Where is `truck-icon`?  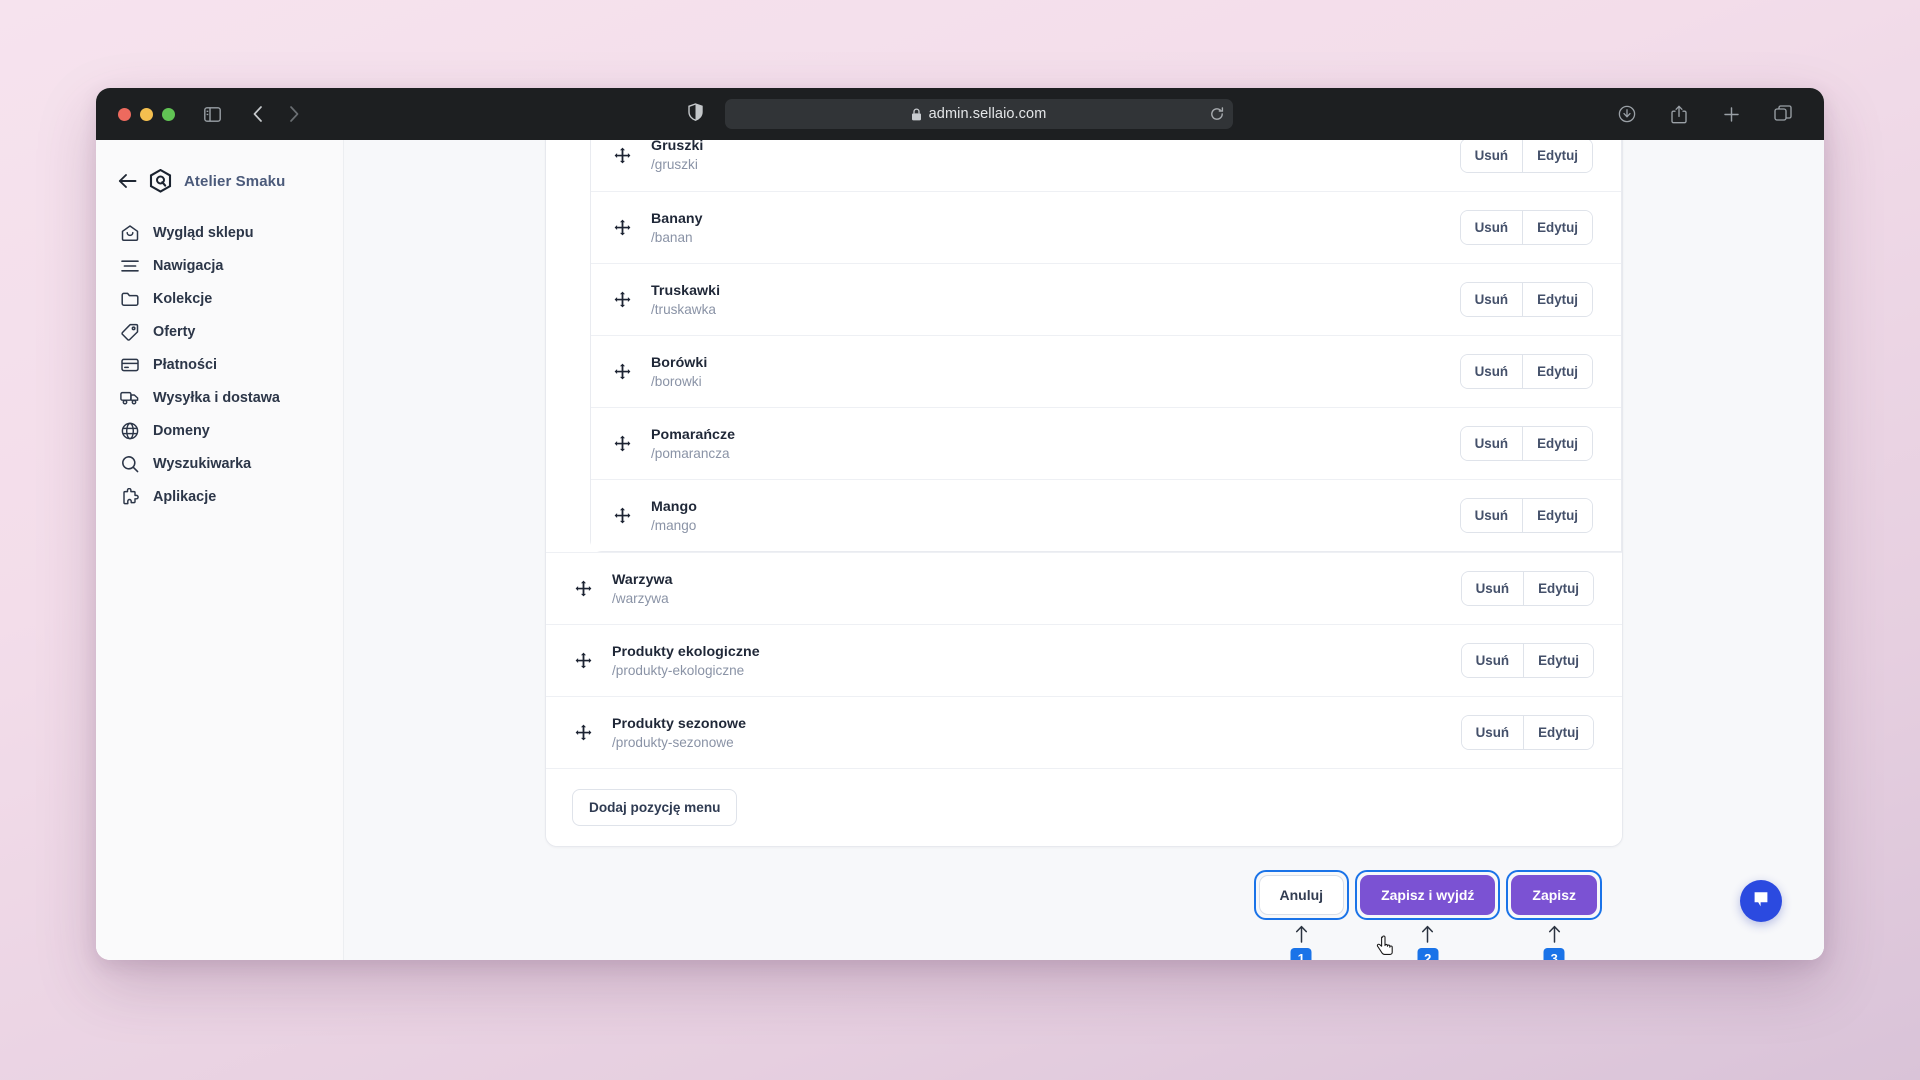 truck-icon is located at coordinates (129, 397).